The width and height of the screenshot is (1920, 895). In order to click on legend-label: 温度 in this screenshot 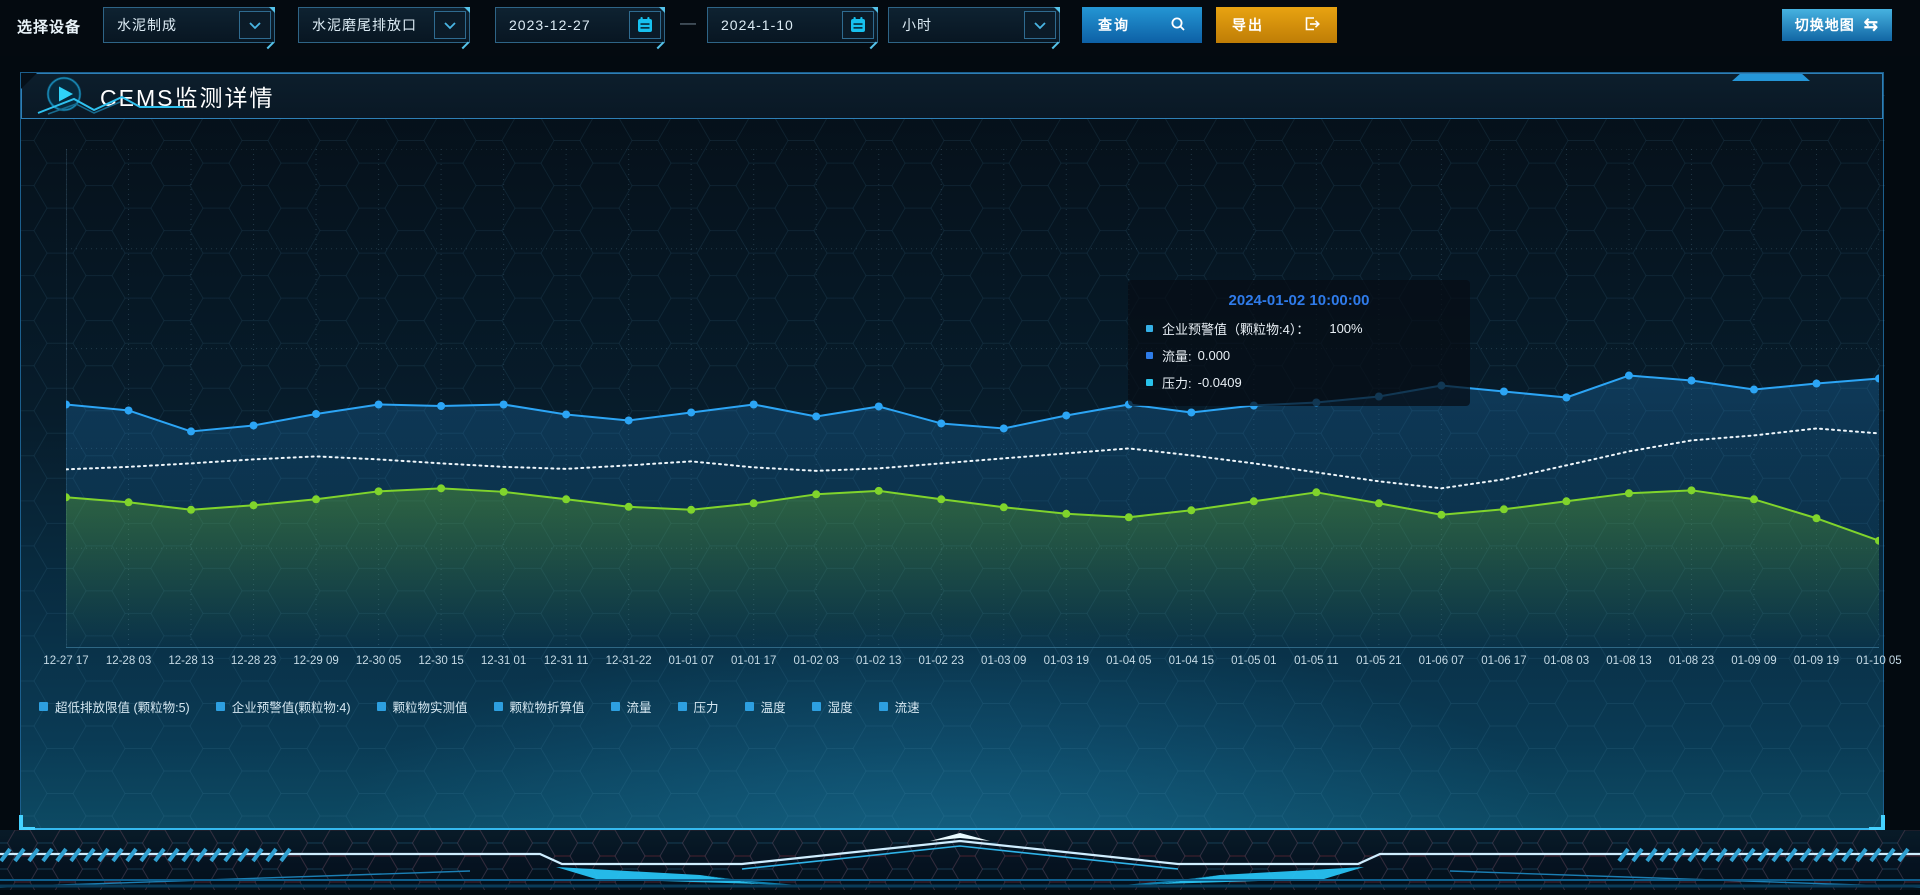, I will do `click(773, 706)`.